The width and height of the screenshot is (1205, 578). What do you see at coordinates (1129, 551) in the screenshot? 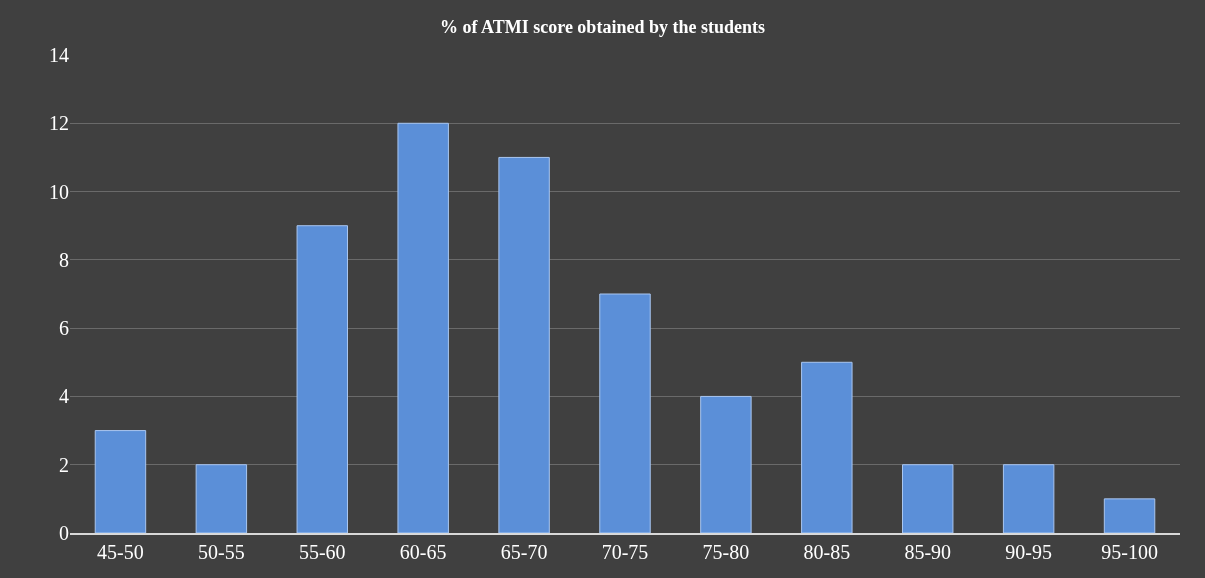
I see `x-tick-label: 95-100` at bounding box center [1129, 551].